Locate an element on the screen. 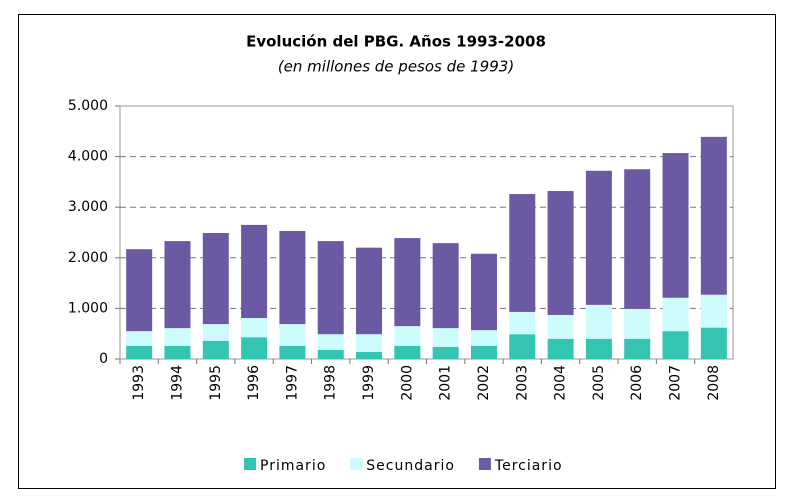 The width and height of the screenshot is (792, 496). x-tick-label: 2008 is located at coordinates (714, 383).